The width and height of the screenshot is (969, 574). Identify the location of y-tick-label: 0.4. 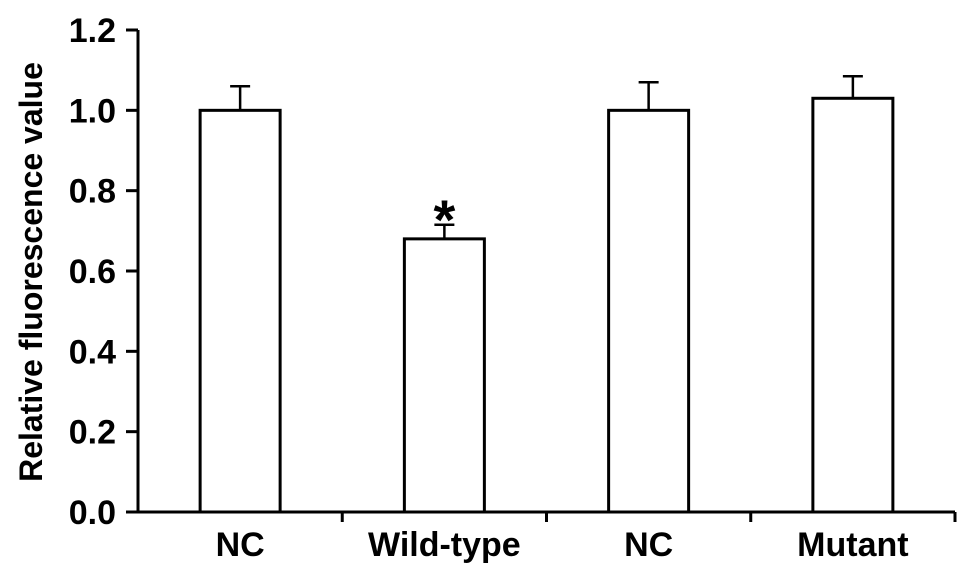
(92, 352).